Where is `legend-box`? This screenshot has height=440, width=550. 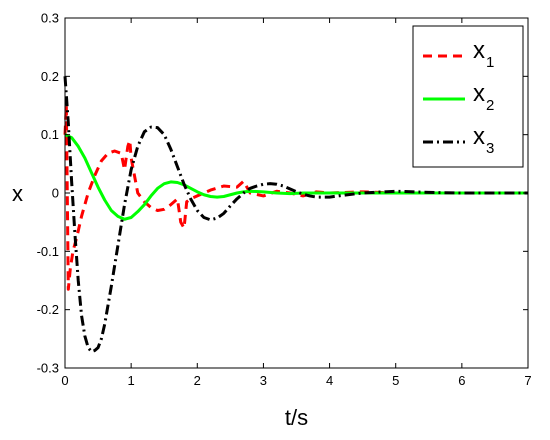
legend-box is located at coordinates (468, 96).